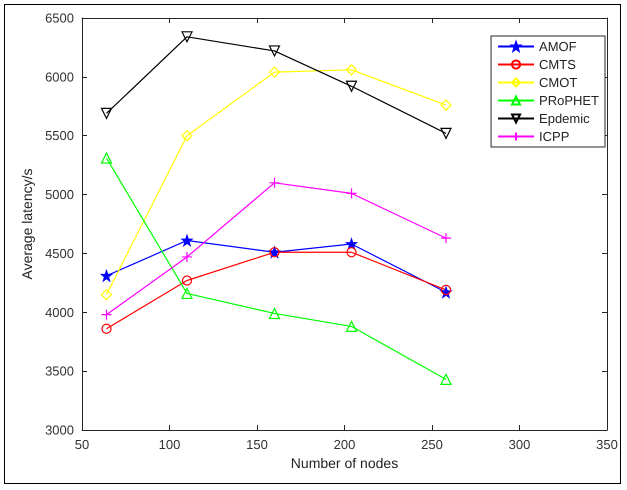 This screenshot has width=627, height=490. What do you see at coordinates (59, 371) in the screenshot?
I see `y-tick-label: 3500` at bounding box center [59, 371].